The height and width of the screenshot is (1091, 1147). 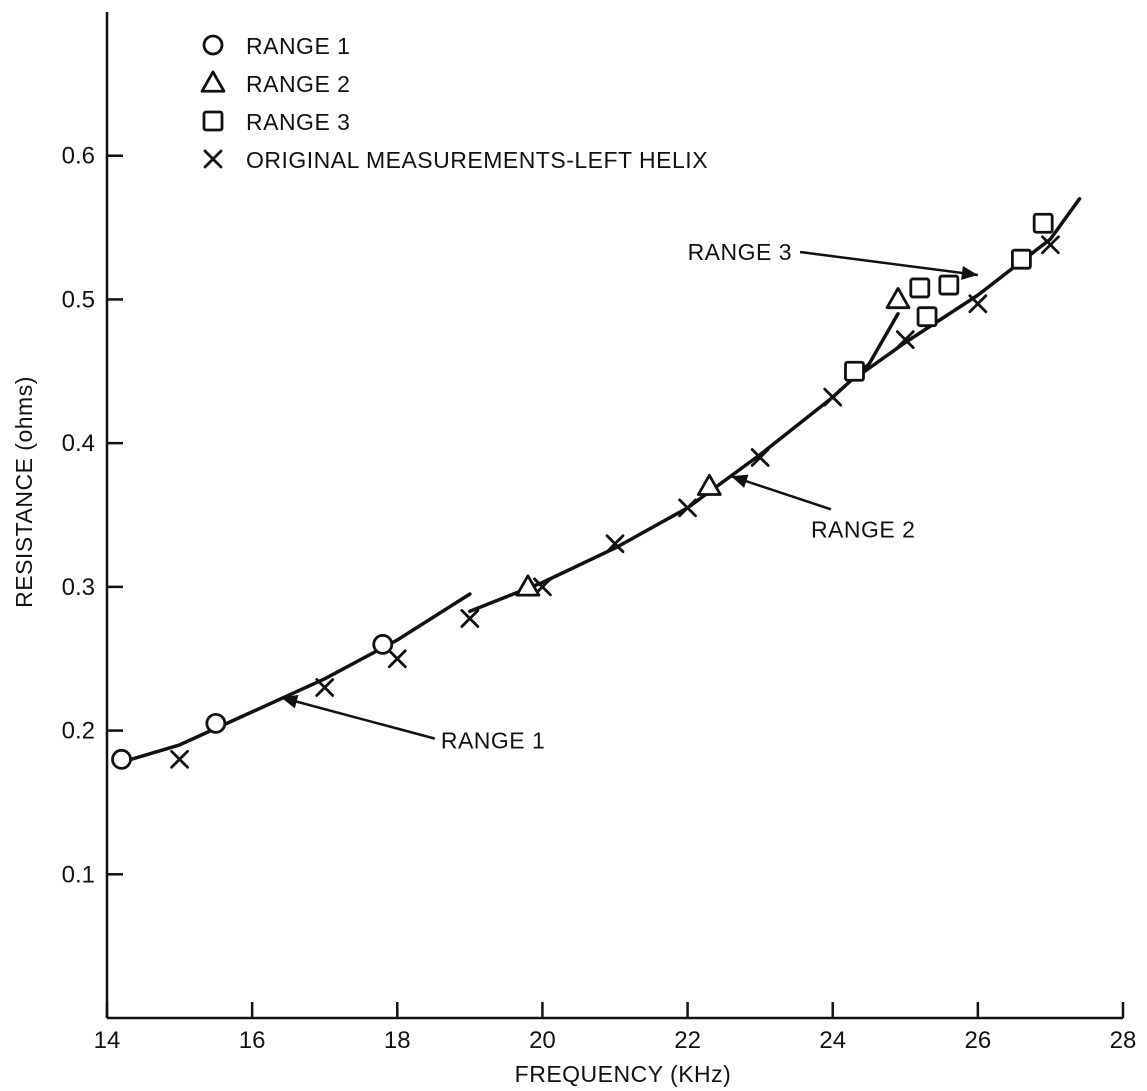 I want to click on legend-marker-triangle, so click(x=213, y=81).